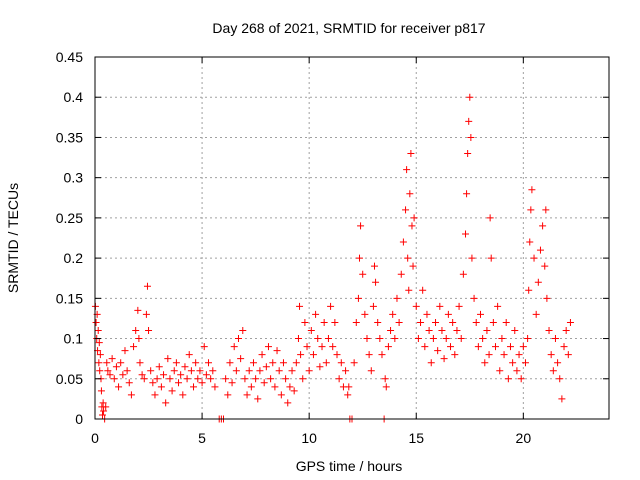  I want to click on y-tick-label: 0.15, so click(69, 298).